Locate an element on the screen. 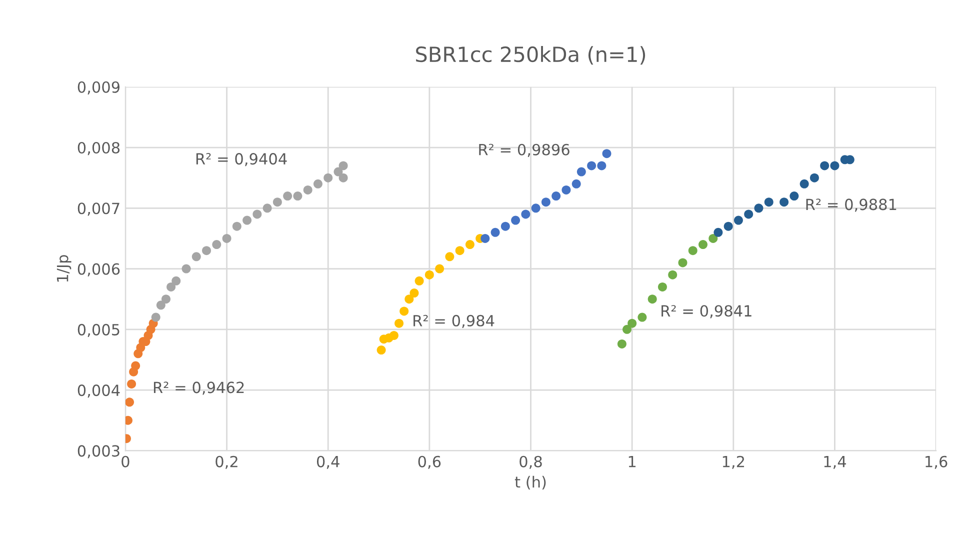 This screenshot has height=543, width=965. annotation: R² = 0,9841 is located at coordinates (707, 311).